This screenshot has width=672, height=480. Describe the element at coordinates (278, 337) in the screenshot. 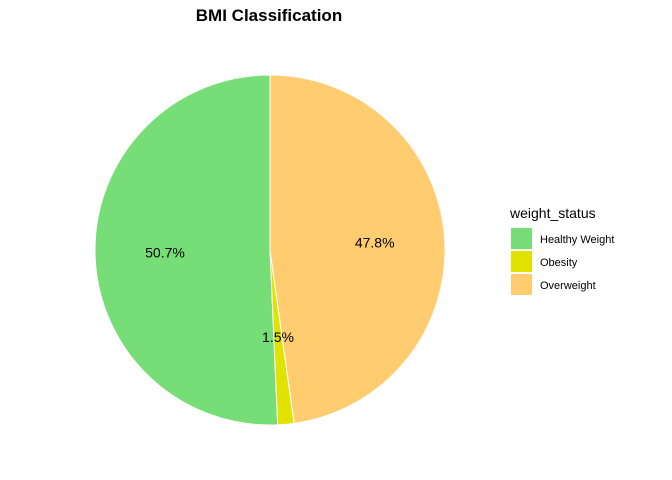

I see `slice-label-obesity: 1.5%` at that location.